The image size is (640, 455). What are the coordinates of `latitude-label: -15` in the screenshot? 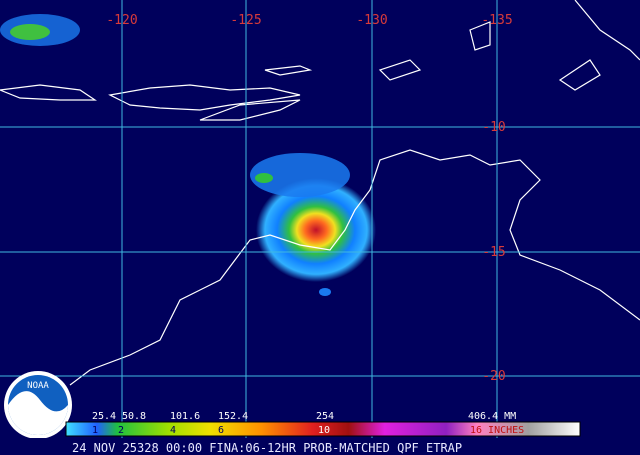 It's located at (493, 252).